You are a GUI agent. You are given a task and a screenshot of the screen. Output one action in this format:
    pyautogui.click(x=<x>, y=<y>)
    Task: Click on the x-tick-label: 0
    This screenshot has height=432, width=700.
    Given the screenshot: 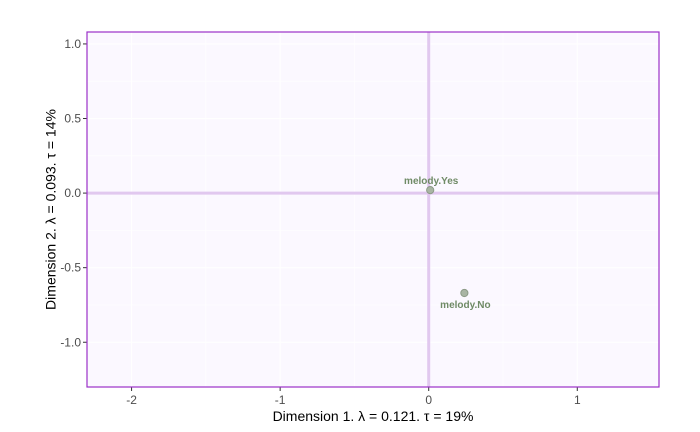 What is the action you would take?
    pyautogui.click(x=428, y=400)
    